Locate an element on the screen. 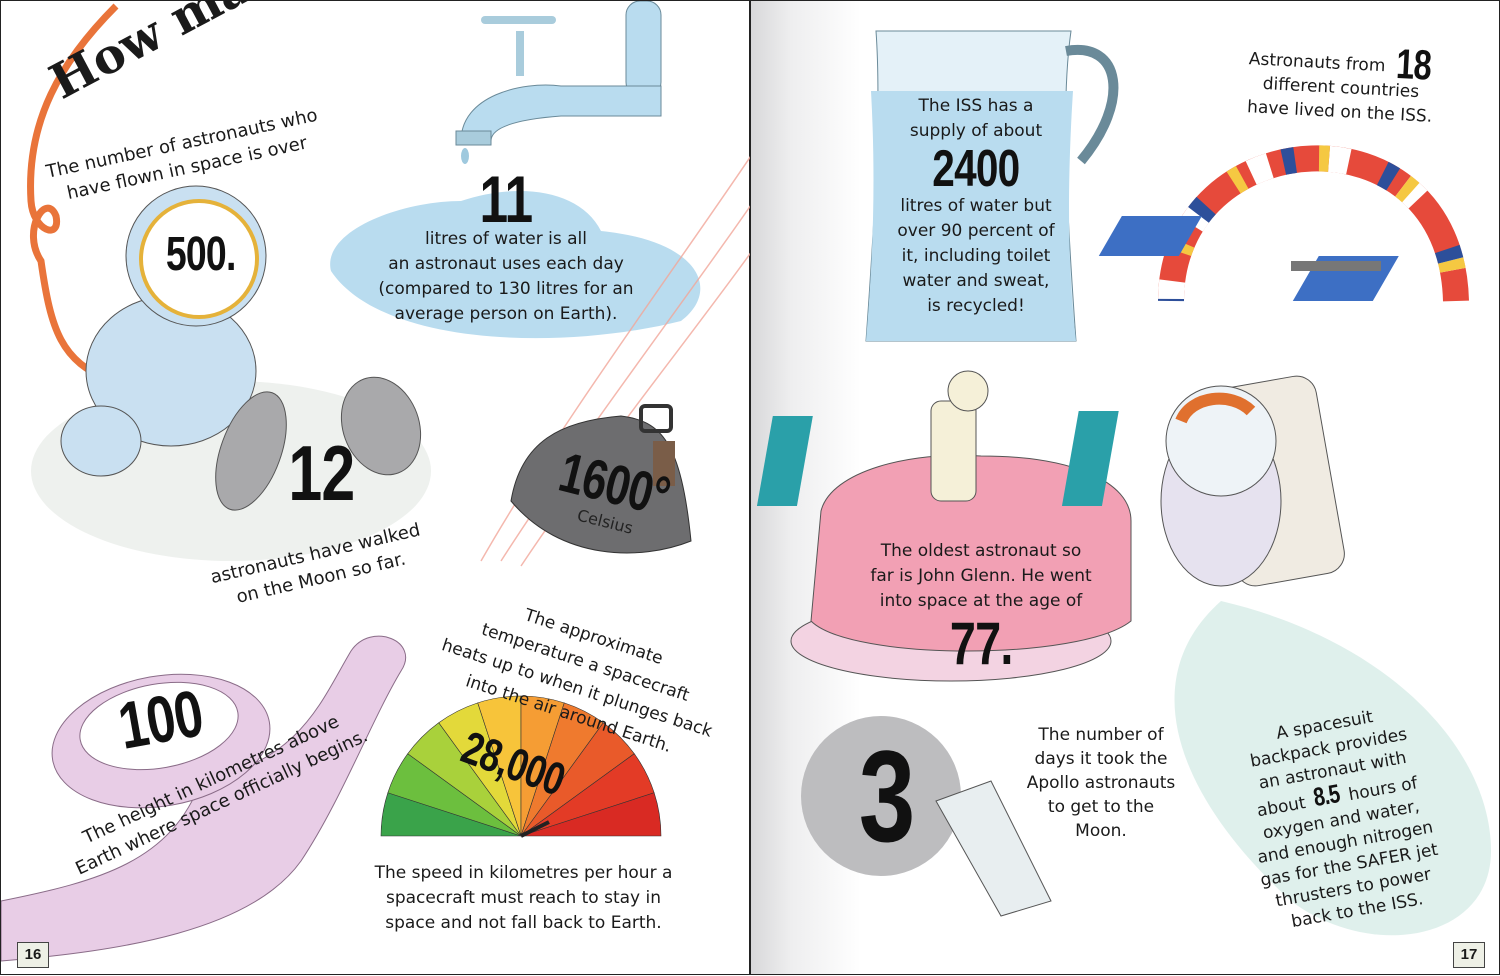 The height and width of the screenshot is (976, 1500). iss-water-number: 2400 is located at coordinates (976, 169).